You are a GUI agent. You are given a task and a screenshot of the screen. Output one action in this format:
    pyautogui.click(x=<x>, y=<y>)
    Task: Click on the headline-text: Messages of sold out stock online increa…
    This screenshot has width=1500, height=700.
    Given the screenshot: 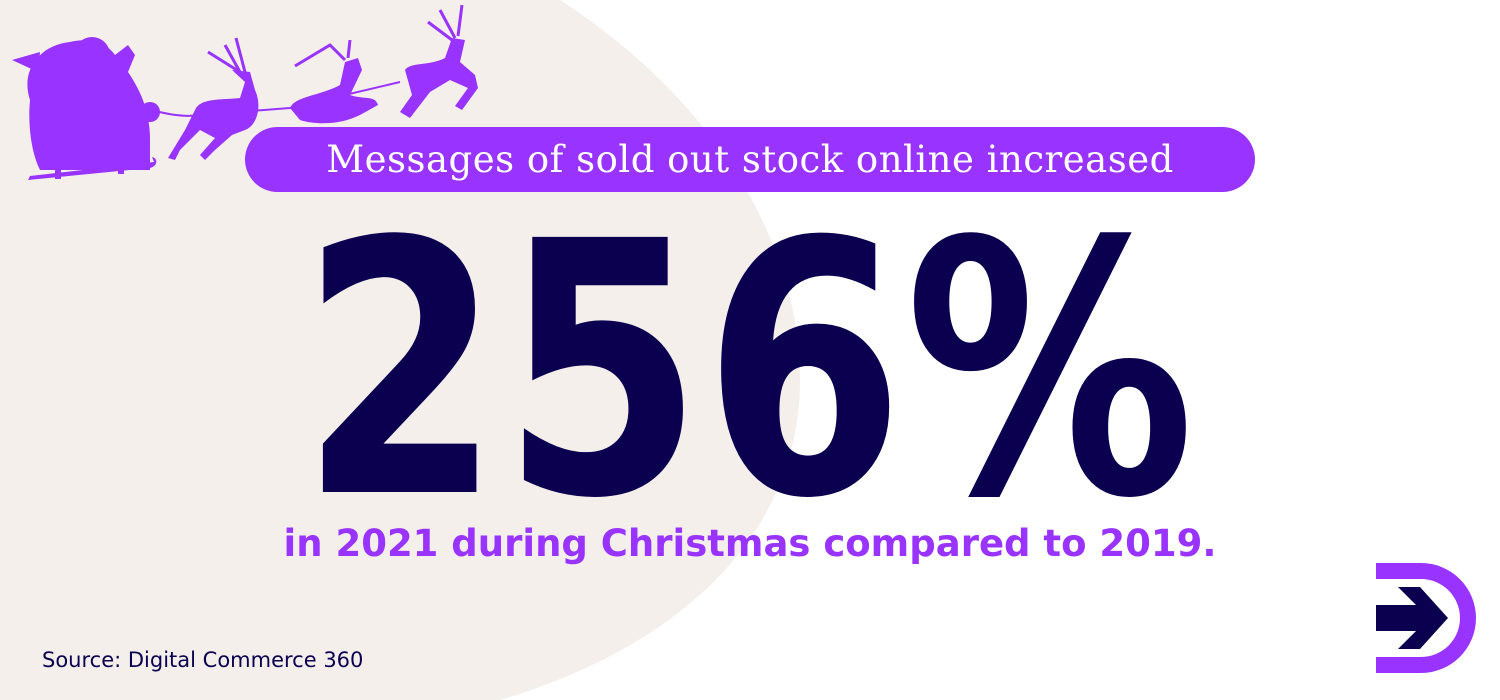 What is the action you would take?
    pyautogui.click(x=750, y=159)
    